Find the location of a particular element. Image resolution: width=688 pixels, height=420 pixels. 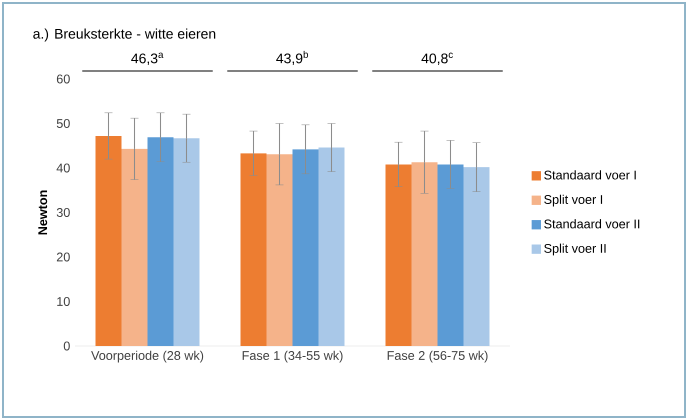

text: 40,8$^{c}$ is located at coordinates (437, 58).